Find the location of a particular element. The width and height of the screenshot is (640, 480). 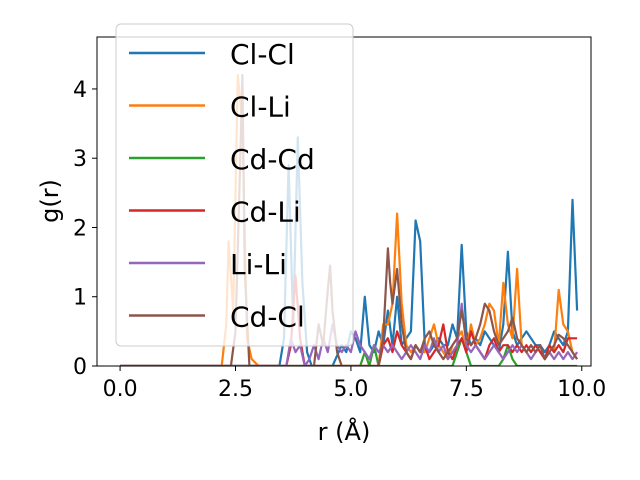

y-tick-label: 2 is located at coordinates (80, 228).